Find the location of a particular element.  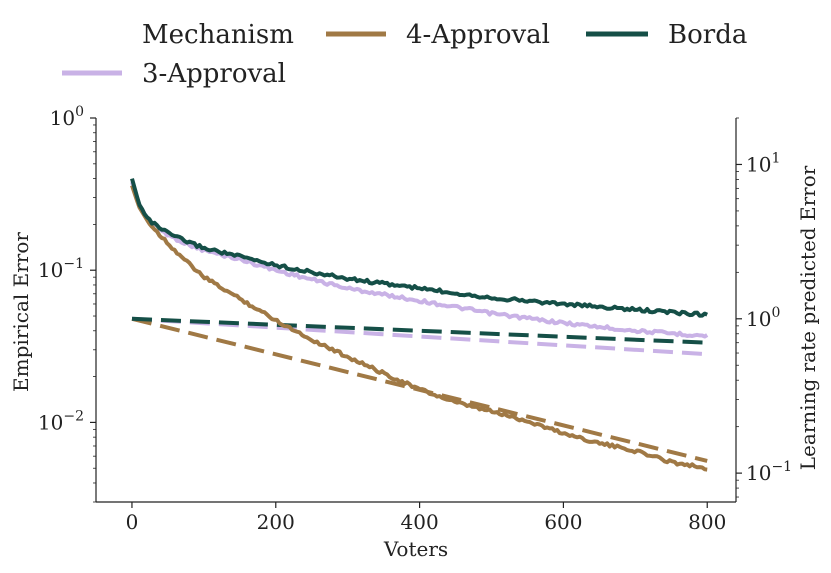

legend: Mechanism 4-Approval Borda 3-Approval is located at coordinates (404, 54).